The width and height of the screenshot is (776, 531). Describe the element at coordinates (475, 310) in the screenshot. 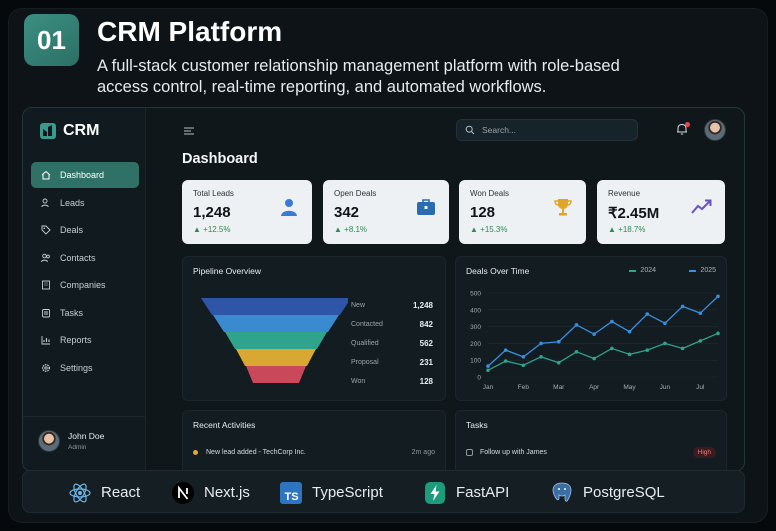

I see `y-tick-label: 400` at that location.